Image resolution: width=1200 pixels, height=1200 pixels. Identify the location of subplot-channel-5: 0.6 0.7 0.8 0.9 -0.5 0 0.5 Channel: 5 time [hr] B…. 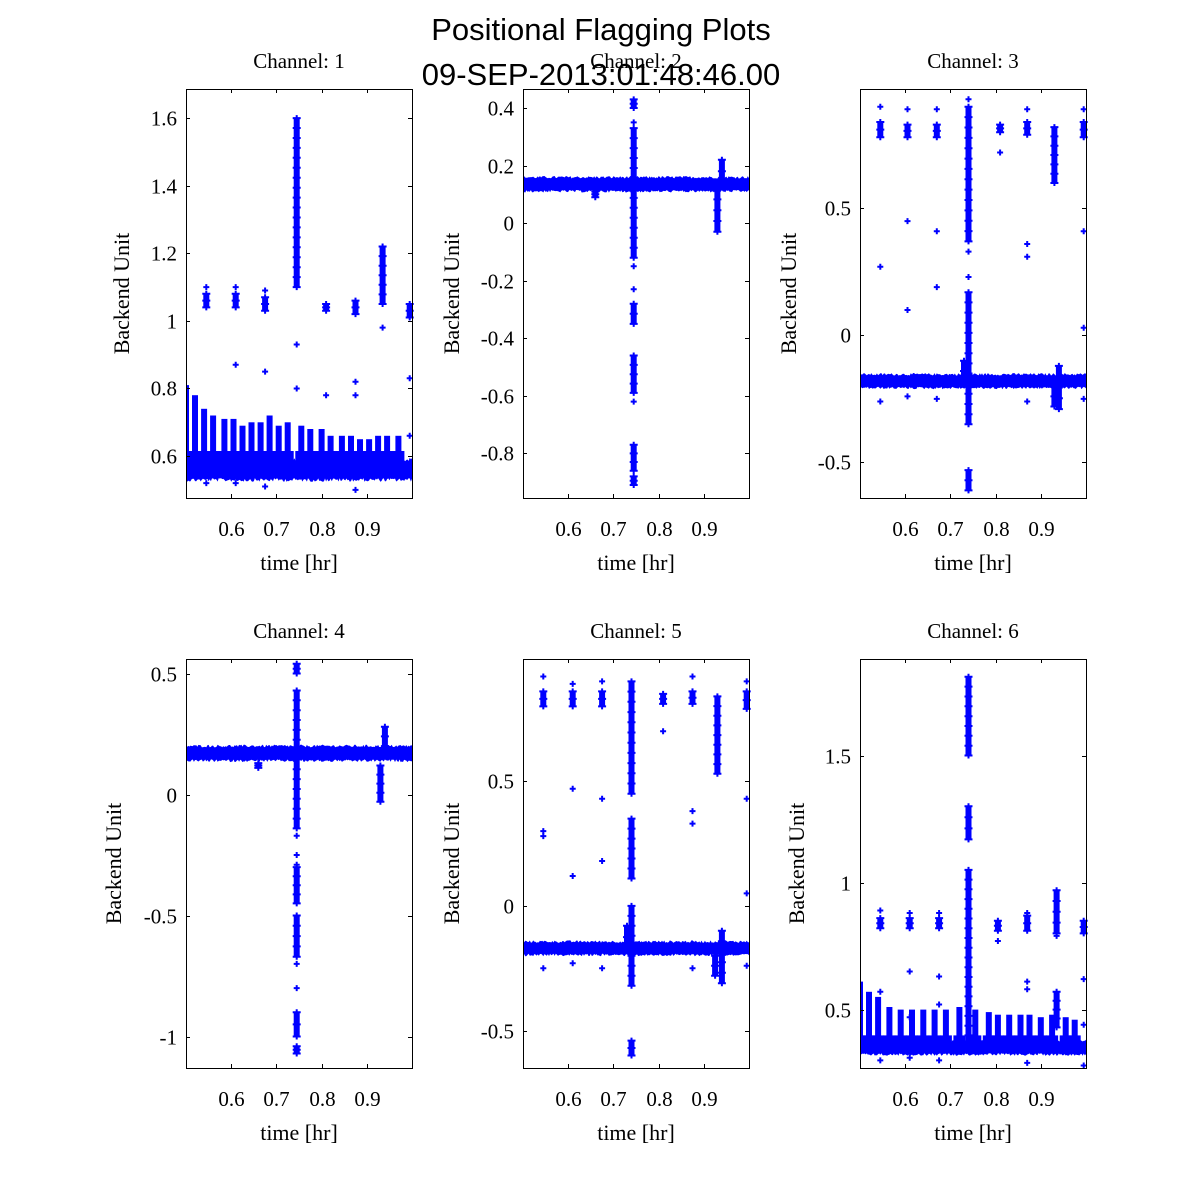
(595, 882).